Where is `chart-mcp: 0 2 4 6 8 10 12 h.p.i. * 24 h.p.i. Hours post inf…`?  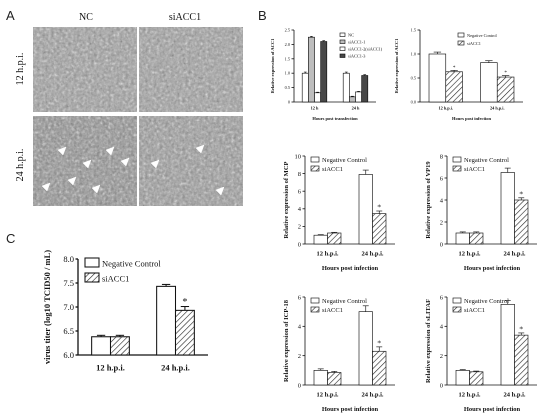 chart-mcp: 0 2 4 6 8 10 12 h.p.i. * 24 h.p.i. Hours post inf… is located at coordinates (339, 212).